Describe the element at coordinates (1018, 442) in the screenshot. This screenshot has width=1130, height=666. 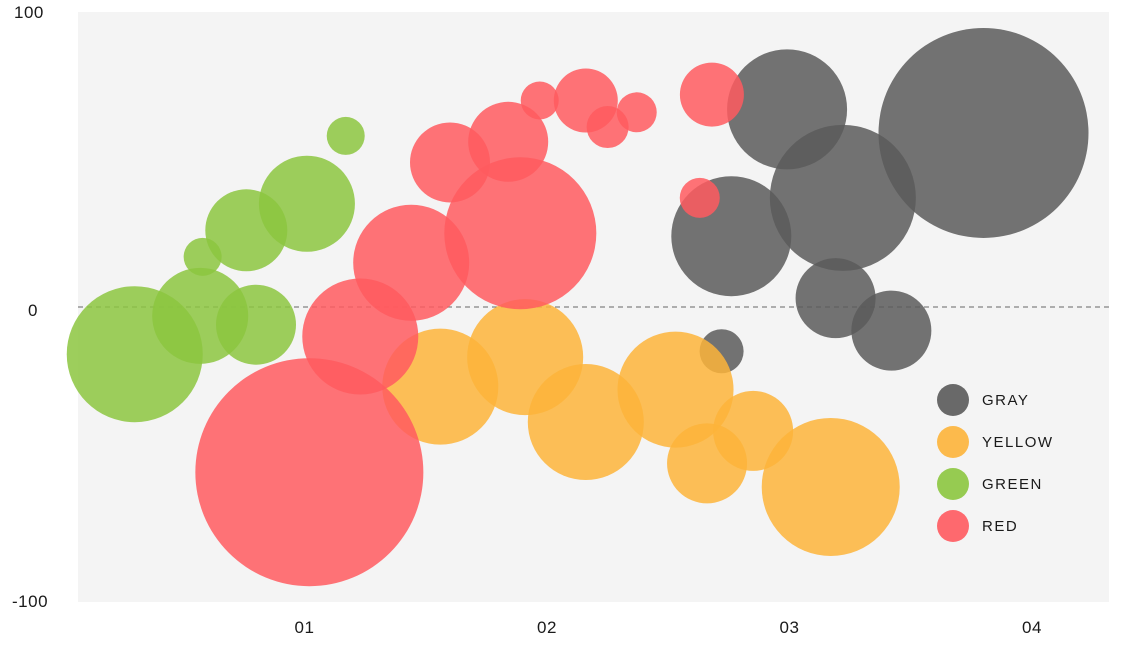
I see `legend-label-yellow: YELLOW` at that location.